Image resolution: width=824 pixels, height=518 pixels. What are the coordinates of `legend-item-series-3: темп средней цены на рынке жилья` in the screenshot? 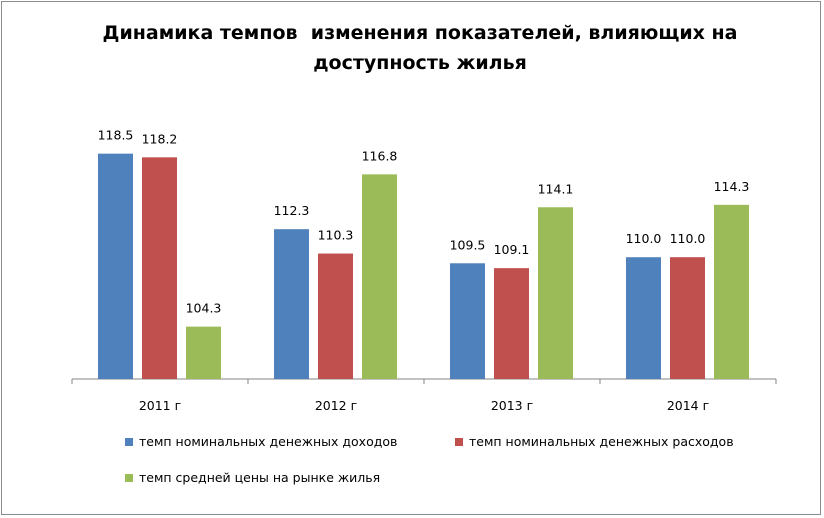 It's located at (252, 477).